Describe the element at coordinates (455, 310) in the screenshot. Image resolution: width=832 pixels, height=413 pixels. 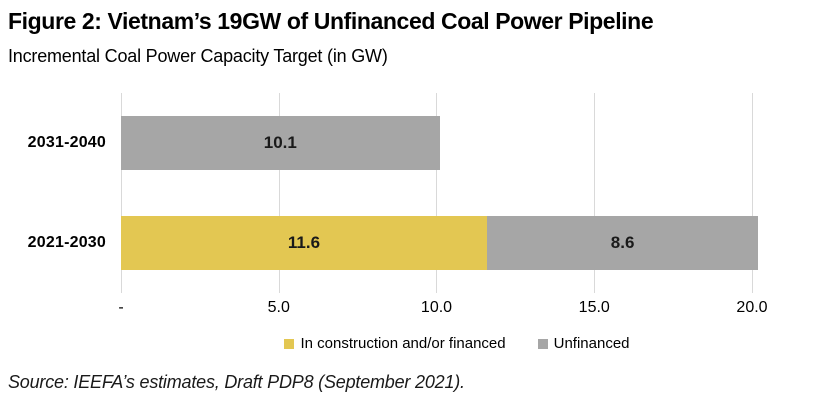
I see `x-axis: - 5.0 10.0 15.0 20.0` at that location.